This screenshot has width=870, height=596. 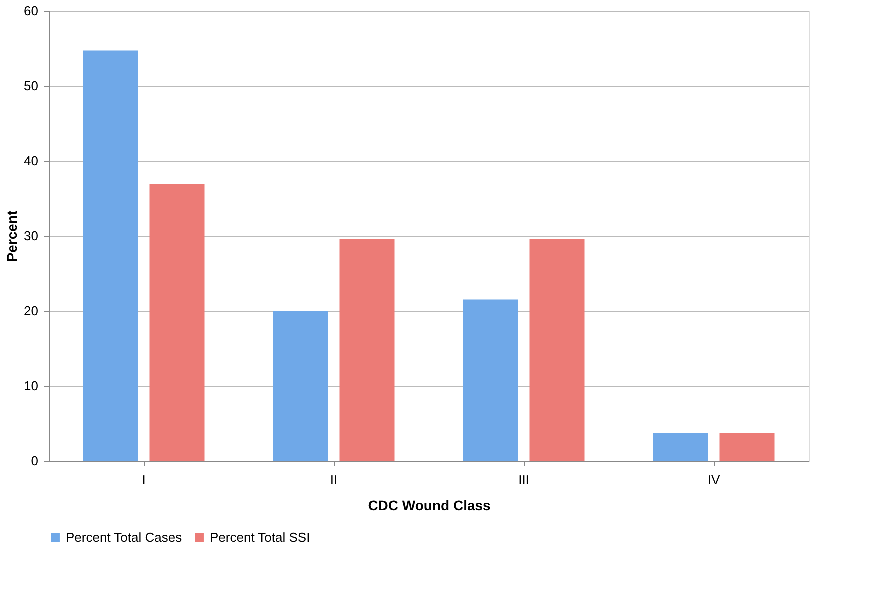 What do you see at coordinates (31, 311) in the screenshot?
I see `y-tick-label: 20` at bounding box center [31, 311].